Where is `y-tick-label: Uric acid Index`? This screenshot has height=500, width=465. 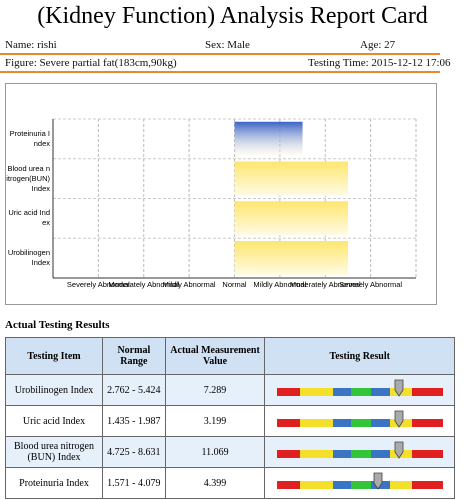
y-tick-label: Uric acid Index is located at coordinates (29, 218).